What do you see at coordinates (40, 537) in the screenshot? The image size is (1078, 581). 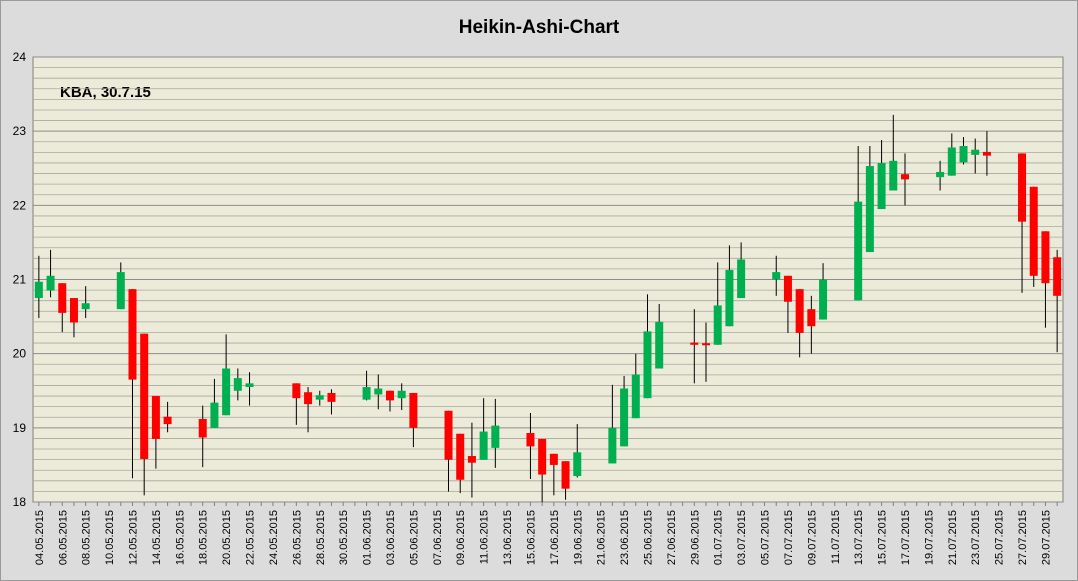 I see `x-tick-label: 04.05.2015` at bounding box center [40, 537].